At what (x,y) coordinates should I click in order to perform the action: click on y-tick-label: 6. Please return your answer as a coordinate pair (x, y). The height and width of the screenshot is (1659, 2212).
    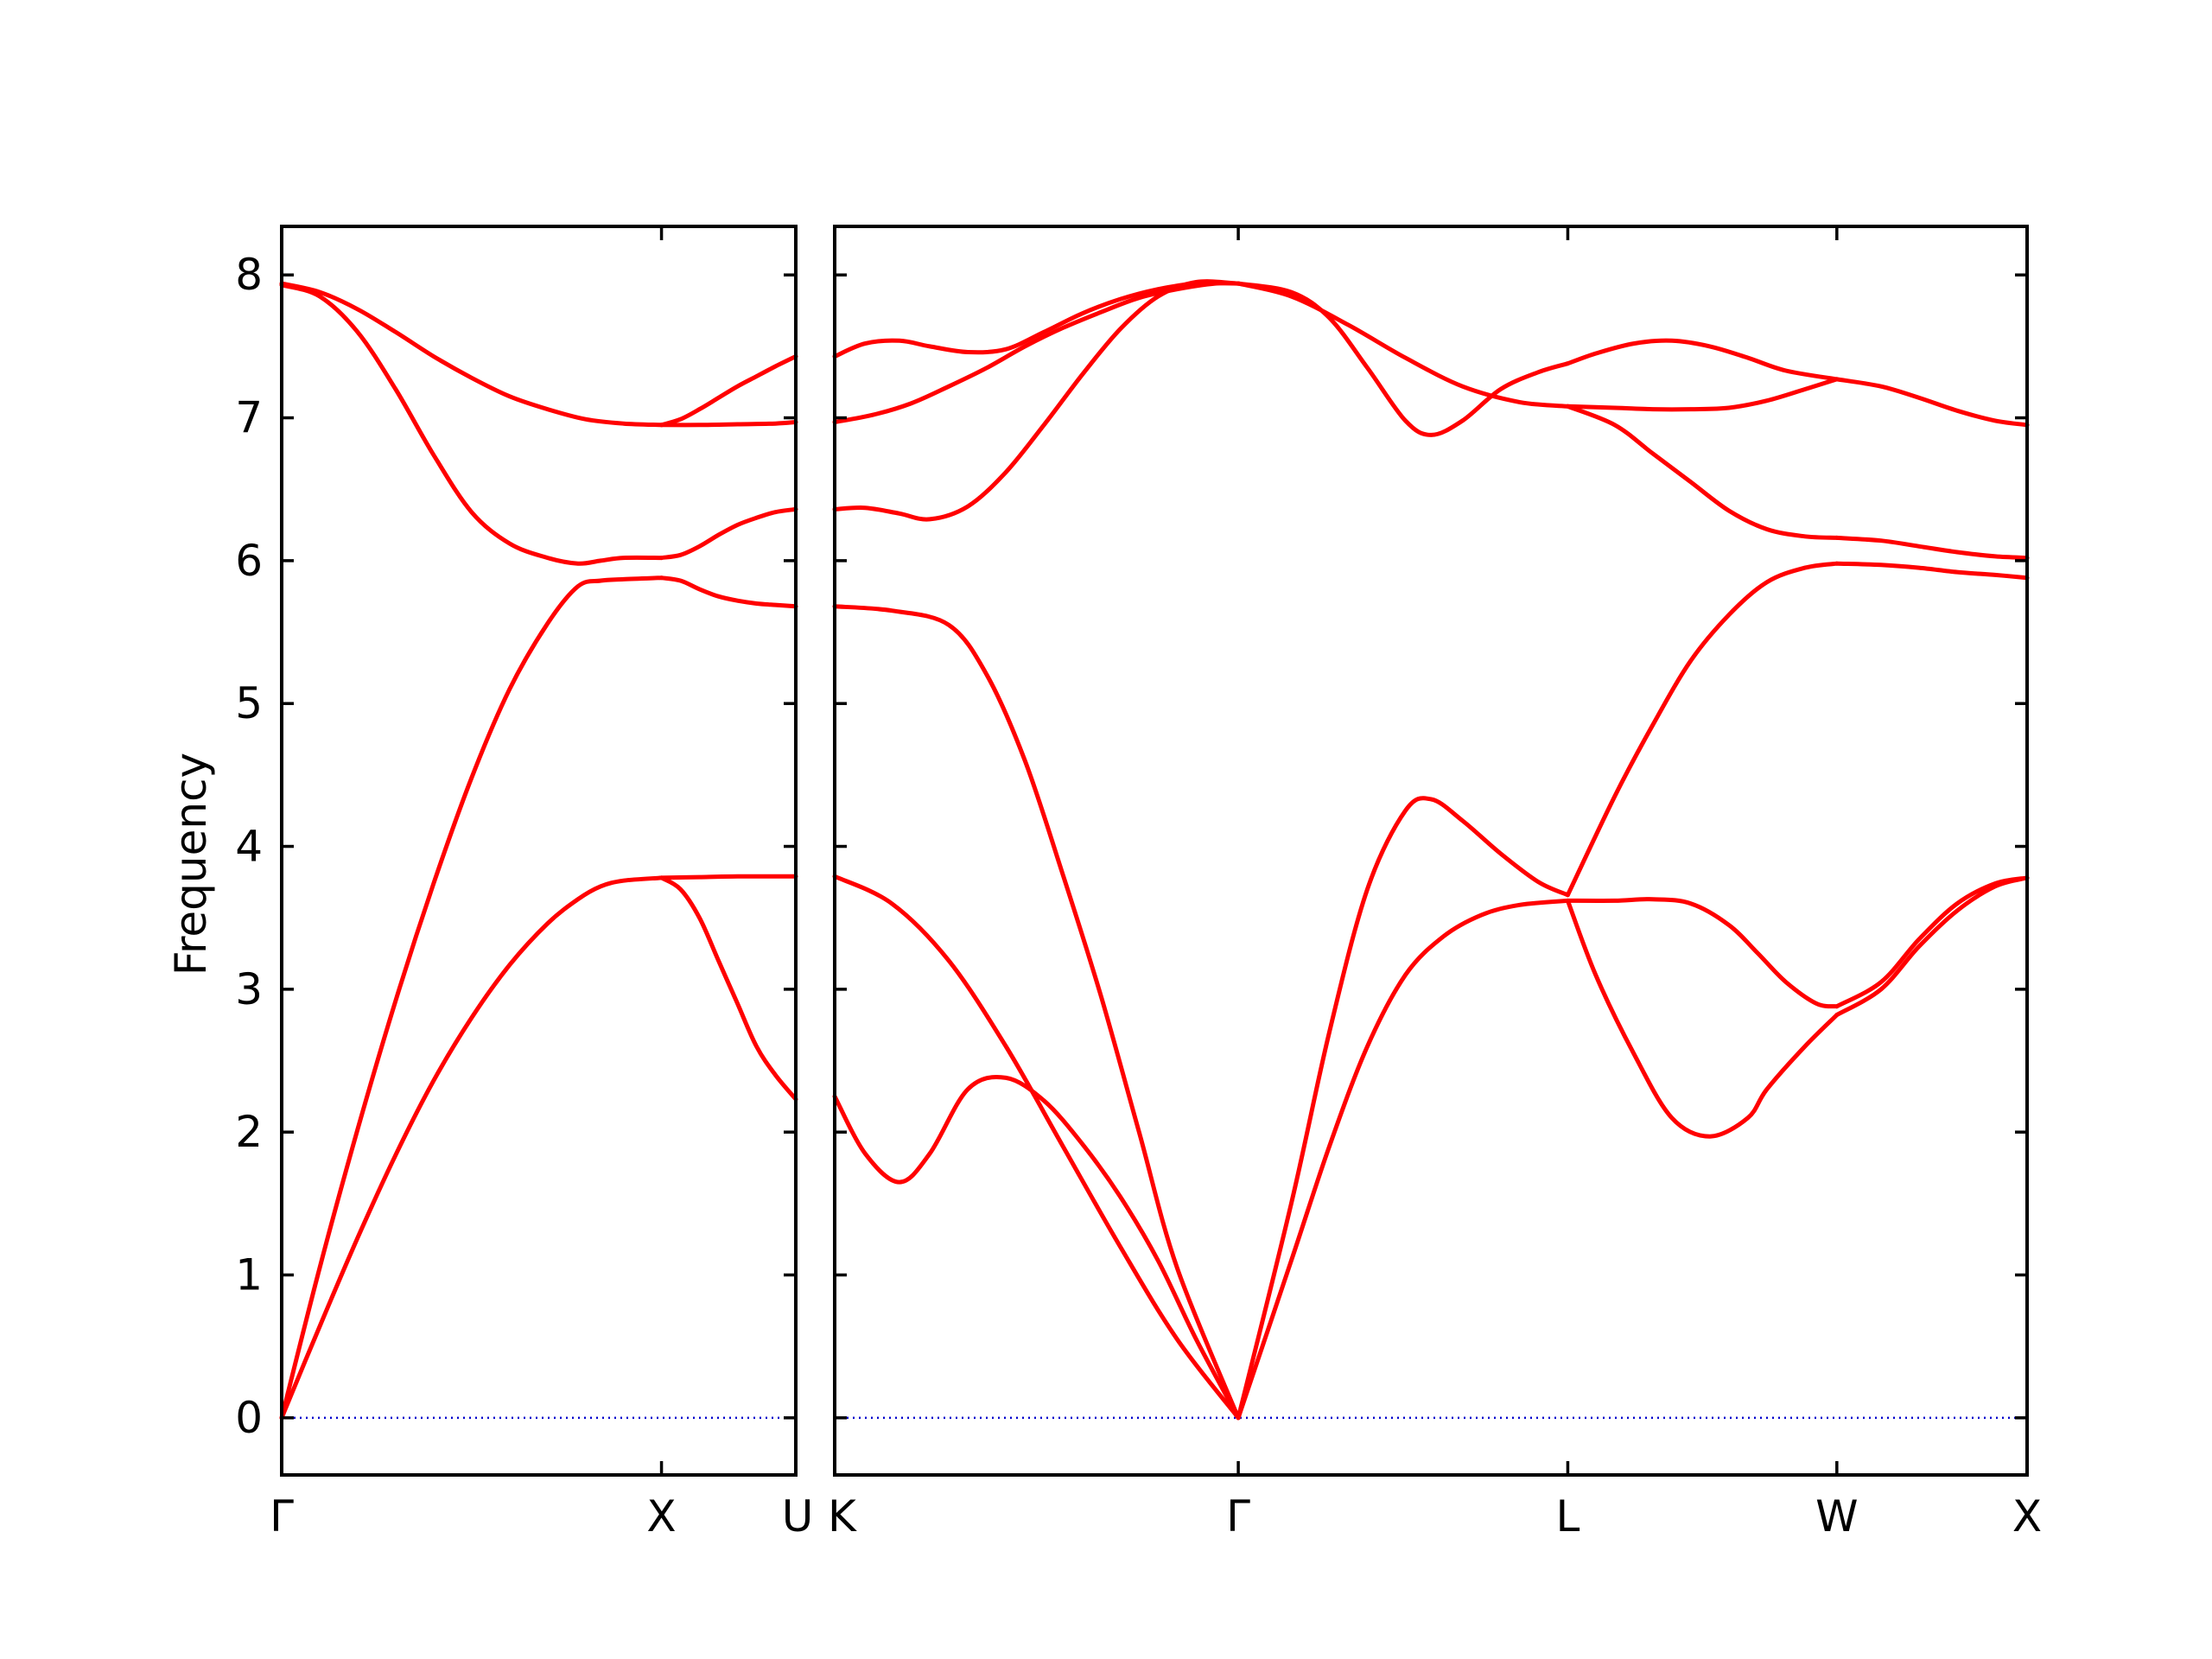
    Looking at the image, I should click on (249, 561).